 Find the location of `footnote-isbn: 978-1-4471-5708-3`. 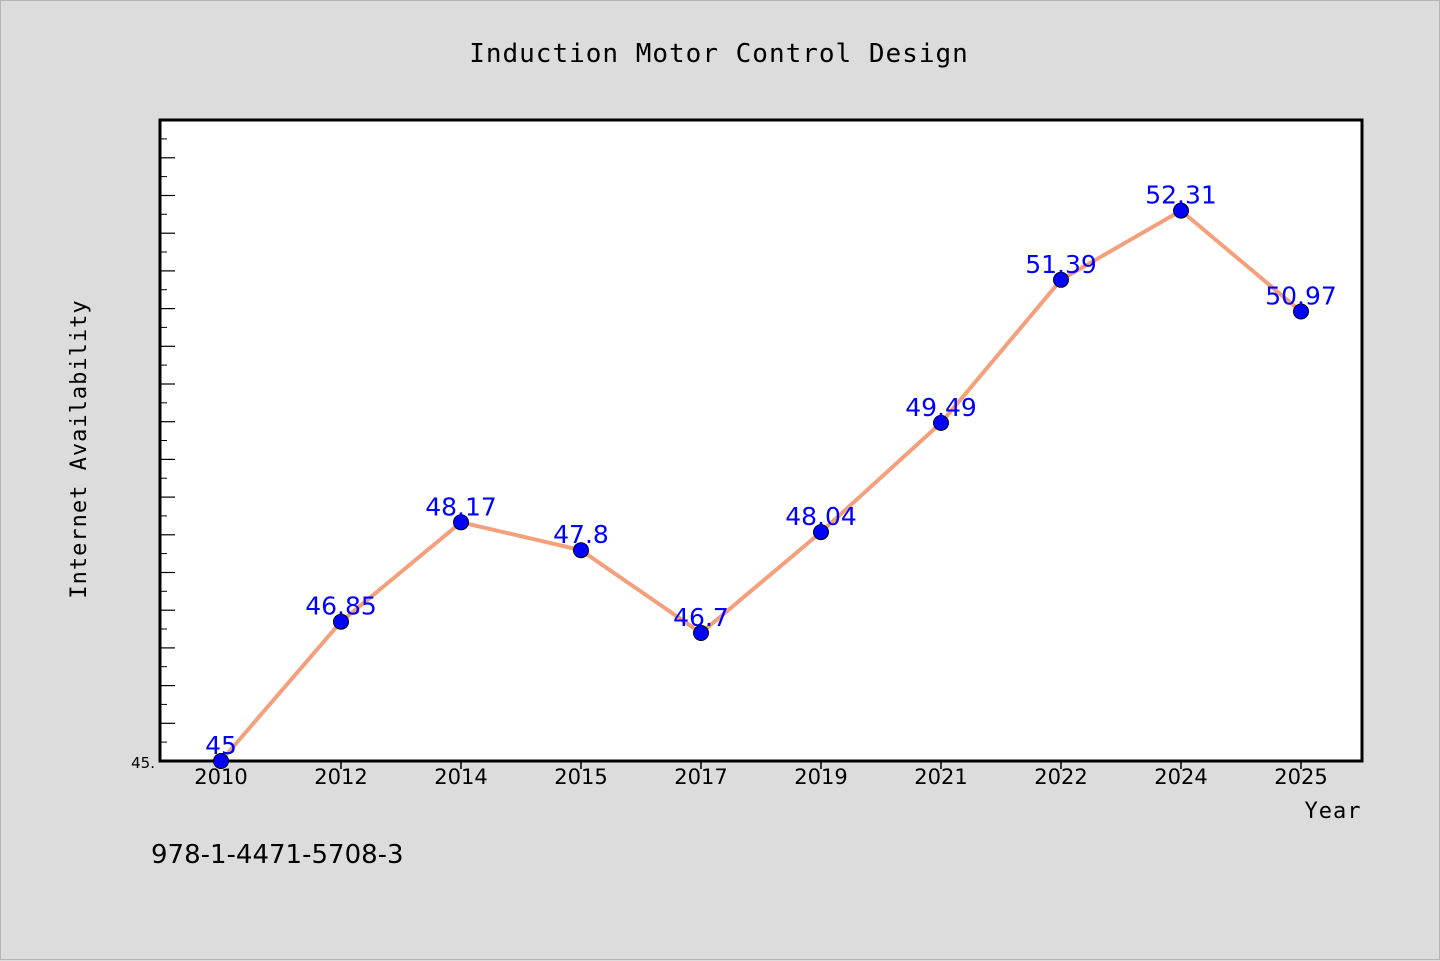

footnote-isbn: 978-1-4471-5708-3 is located at coordinates (277, 855).